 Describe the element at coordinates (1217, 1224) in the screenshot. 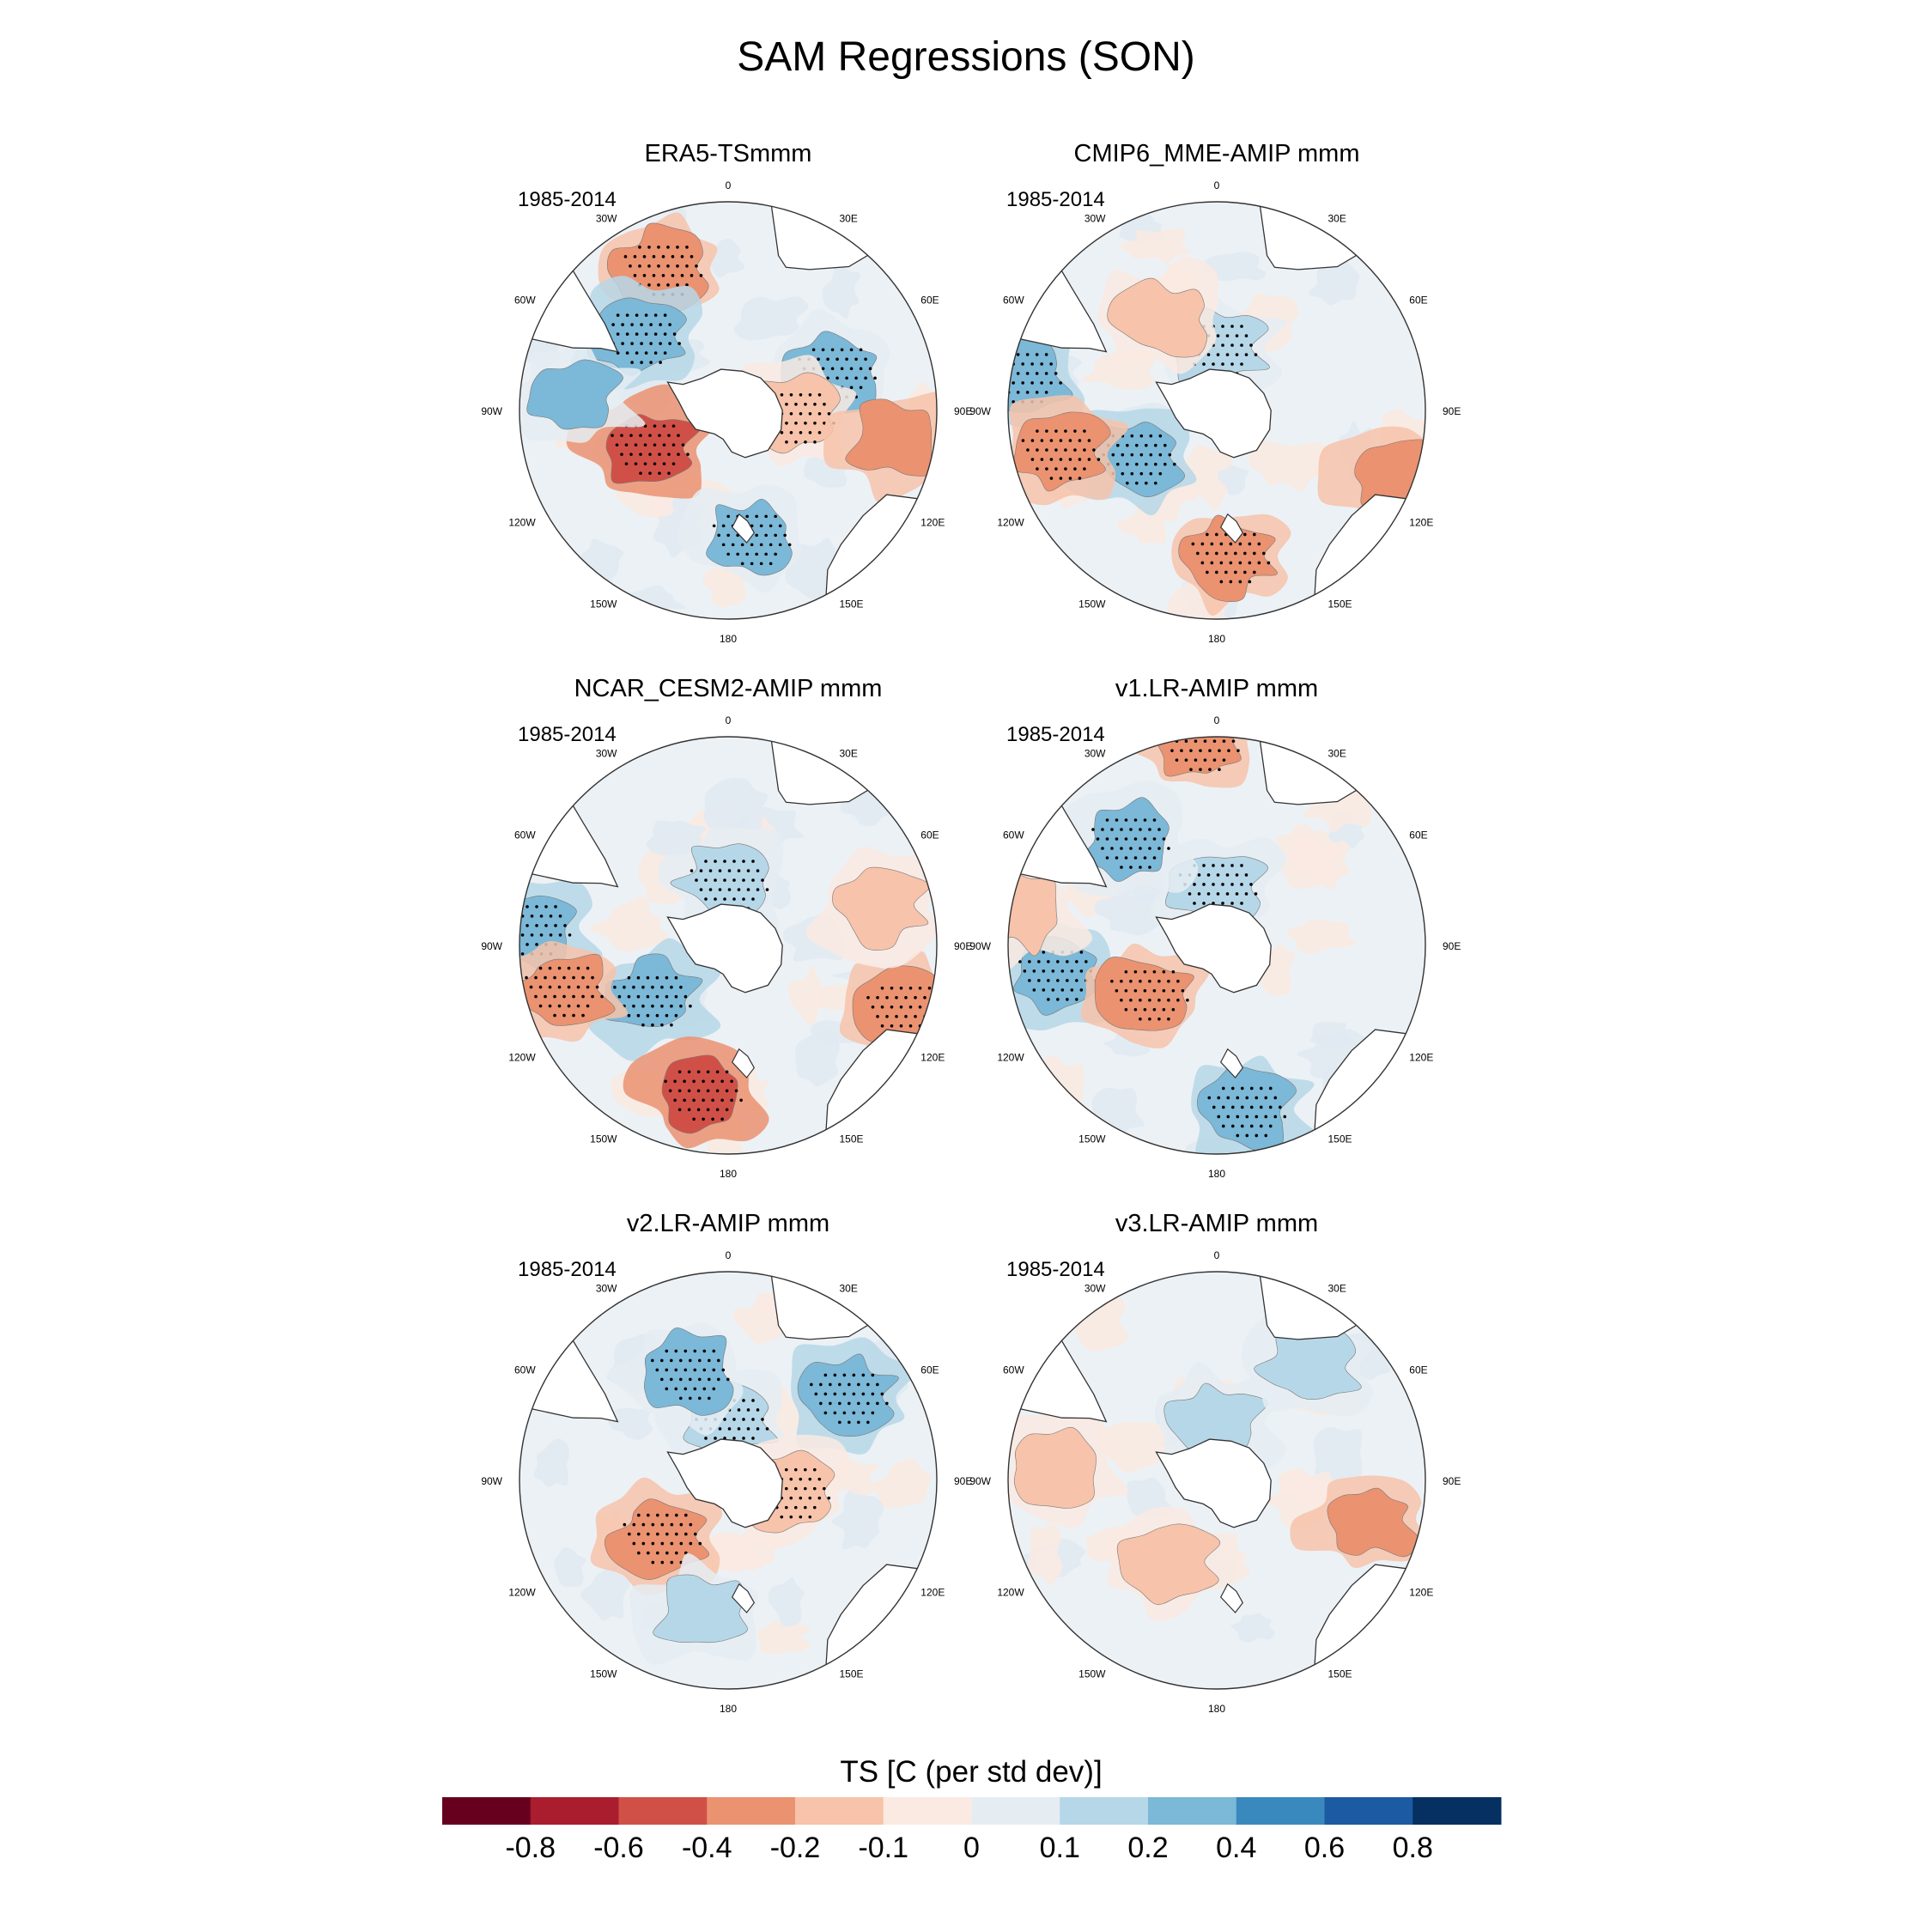

I see `panel-title: v3.LR-AMIP mmm` at that location.